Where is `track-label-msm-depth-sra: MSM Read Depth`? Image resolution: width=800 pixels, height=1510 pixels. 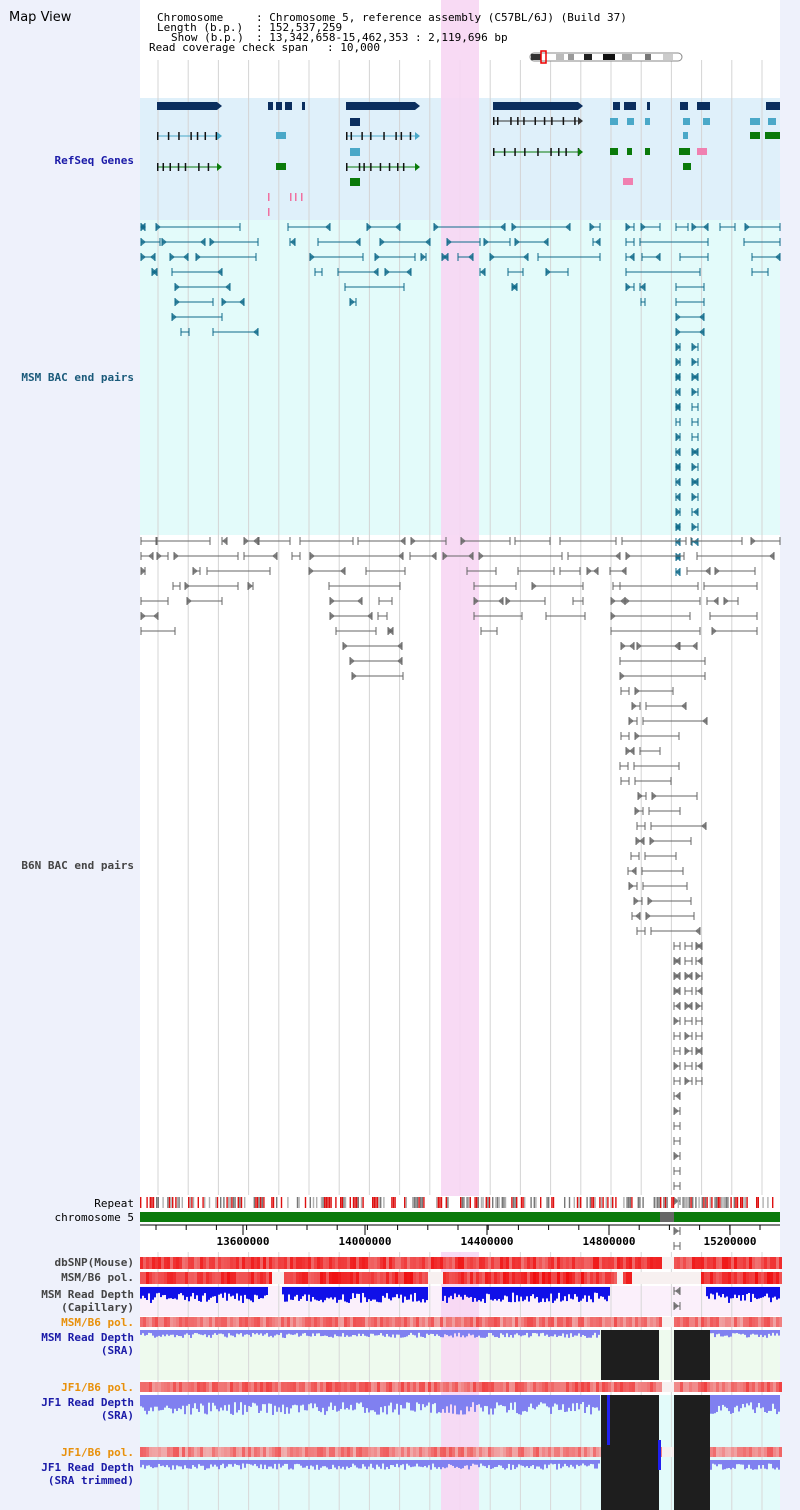 track-label-msm-depth-sra: MSM Read Depth is located at coordinates (87, 1337).